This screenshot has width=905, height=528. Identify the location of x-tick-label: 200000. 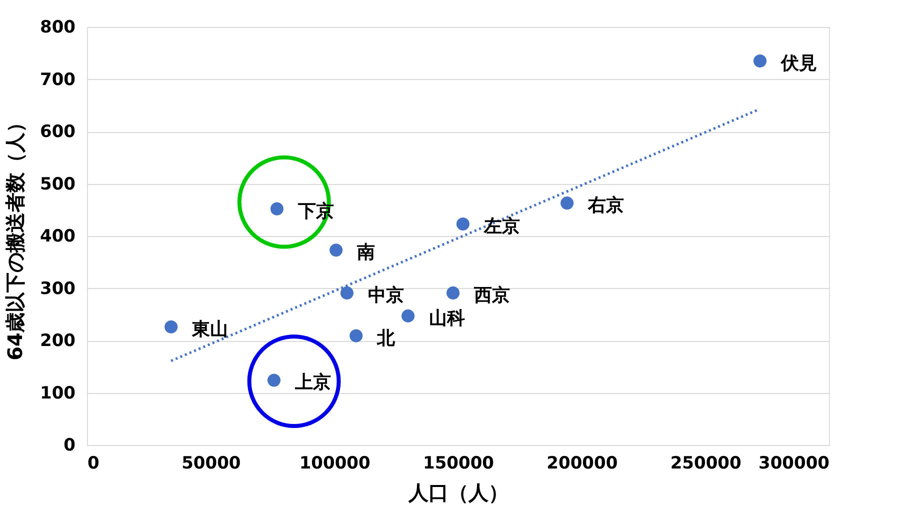
(582, 464).